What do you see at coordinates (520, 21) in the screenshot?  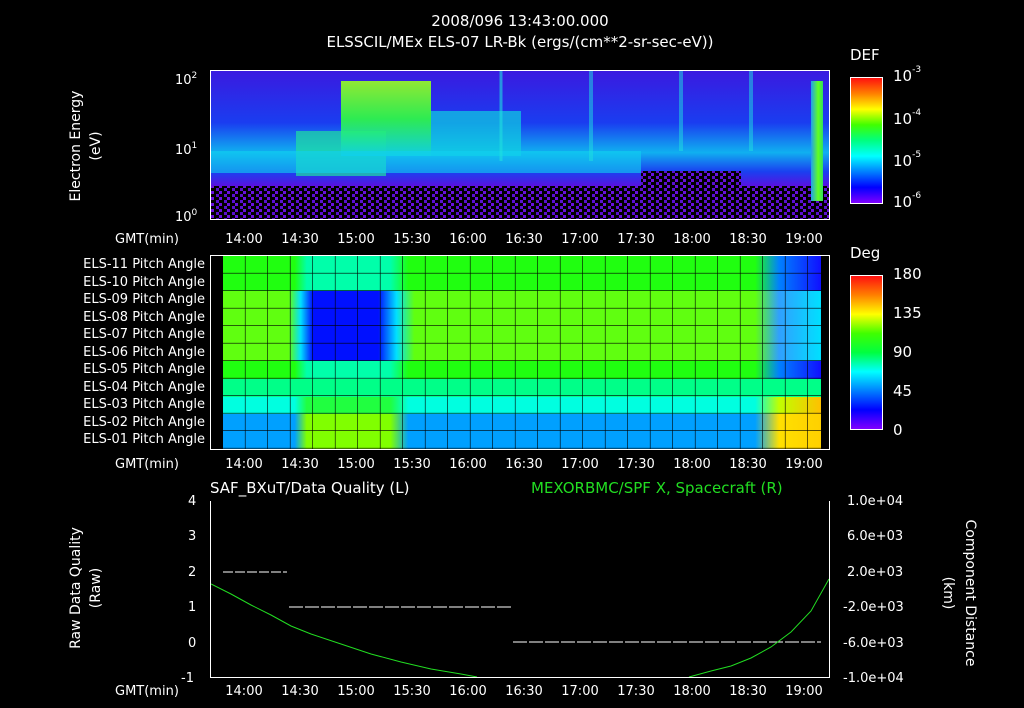 I see `plot-timestamp: 2008/096 13:43:00.000` at bounding box center [520, 21].